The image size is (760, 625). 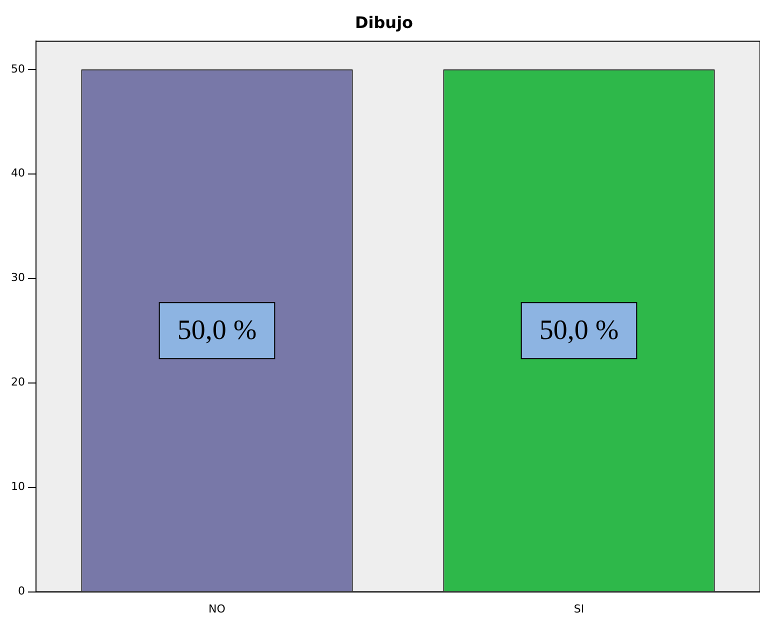 I want to click on y-tick-label: 20, so click(x=17, y=382).